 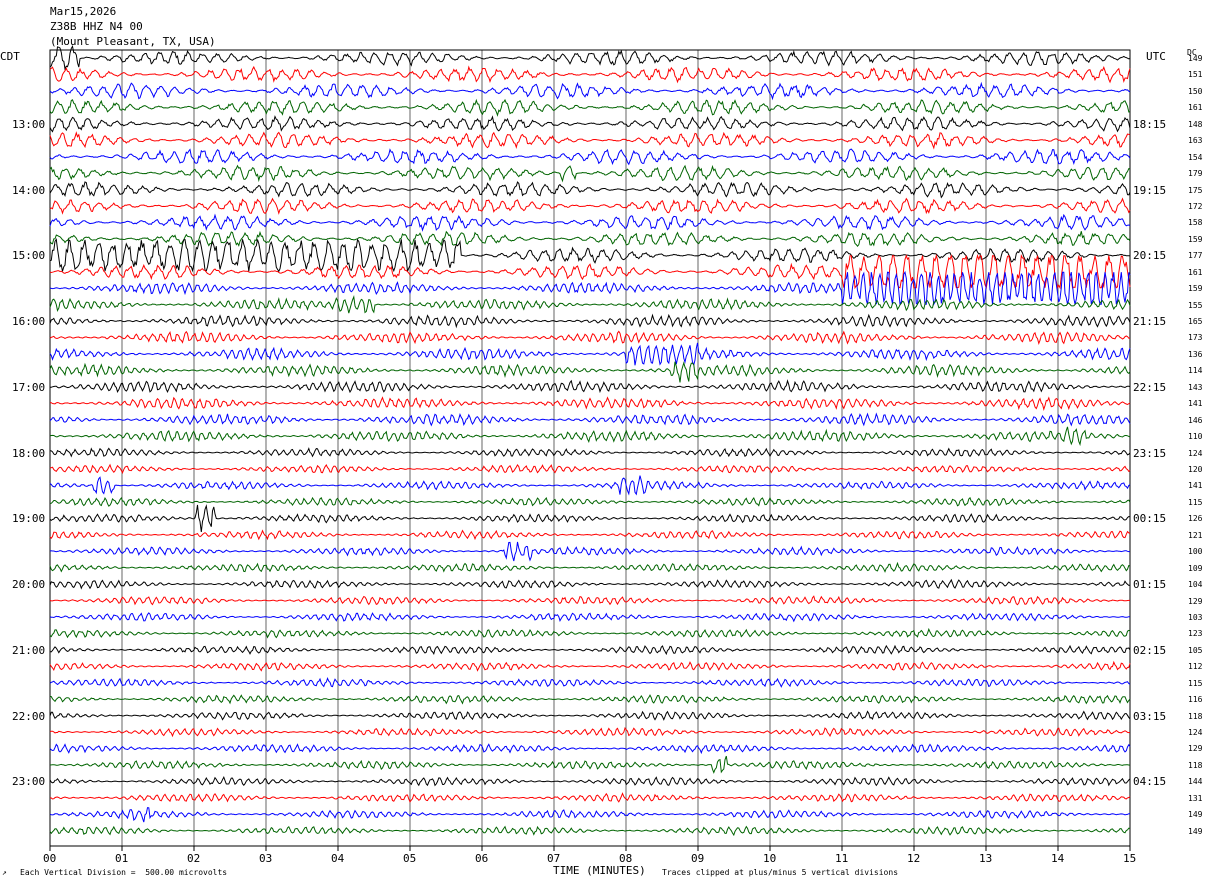 What do you see at coordinates (1195, 338) in the screenshot?
I see `dc-offset-label: 173` at bounding box center [1195, 338].